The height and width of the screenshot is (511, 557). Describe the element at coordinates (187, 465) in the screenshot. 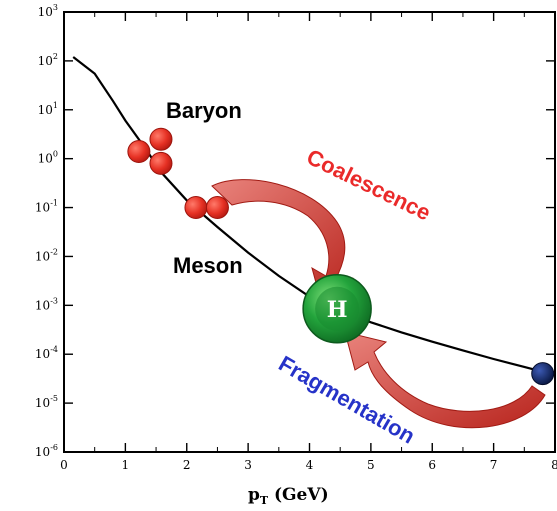

I see `x-tick-label: 2` at that location.